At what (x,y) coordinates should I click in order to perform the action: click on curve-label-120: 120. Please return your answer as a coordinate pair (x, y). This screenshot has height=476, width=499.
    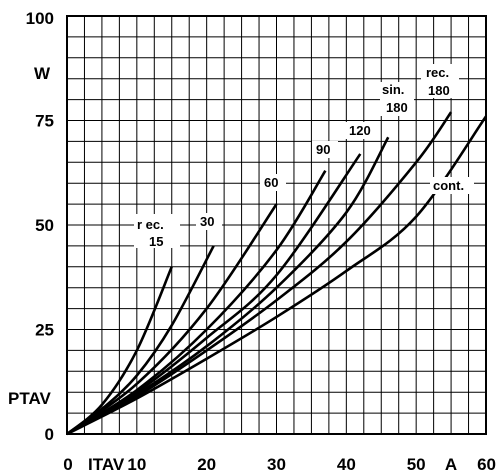
    Looking at the image, I should click on (360, 130).